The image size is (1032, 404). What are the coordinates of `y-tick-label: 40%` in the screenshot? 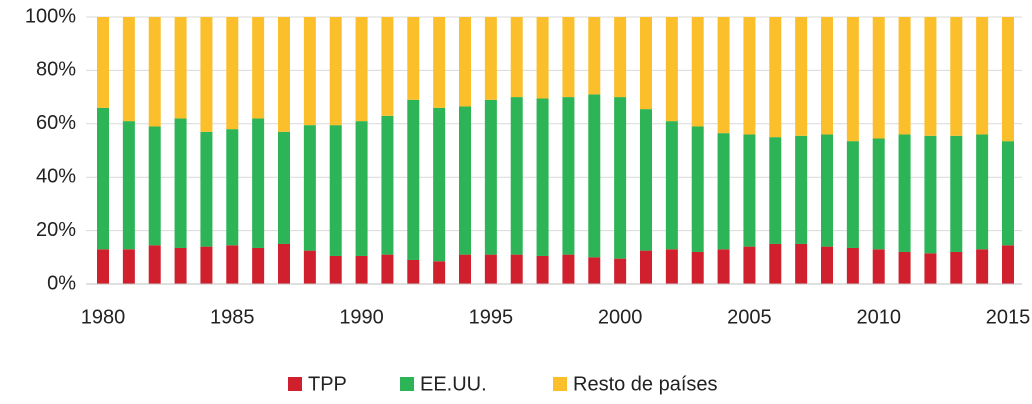 It's located at (56, 176).